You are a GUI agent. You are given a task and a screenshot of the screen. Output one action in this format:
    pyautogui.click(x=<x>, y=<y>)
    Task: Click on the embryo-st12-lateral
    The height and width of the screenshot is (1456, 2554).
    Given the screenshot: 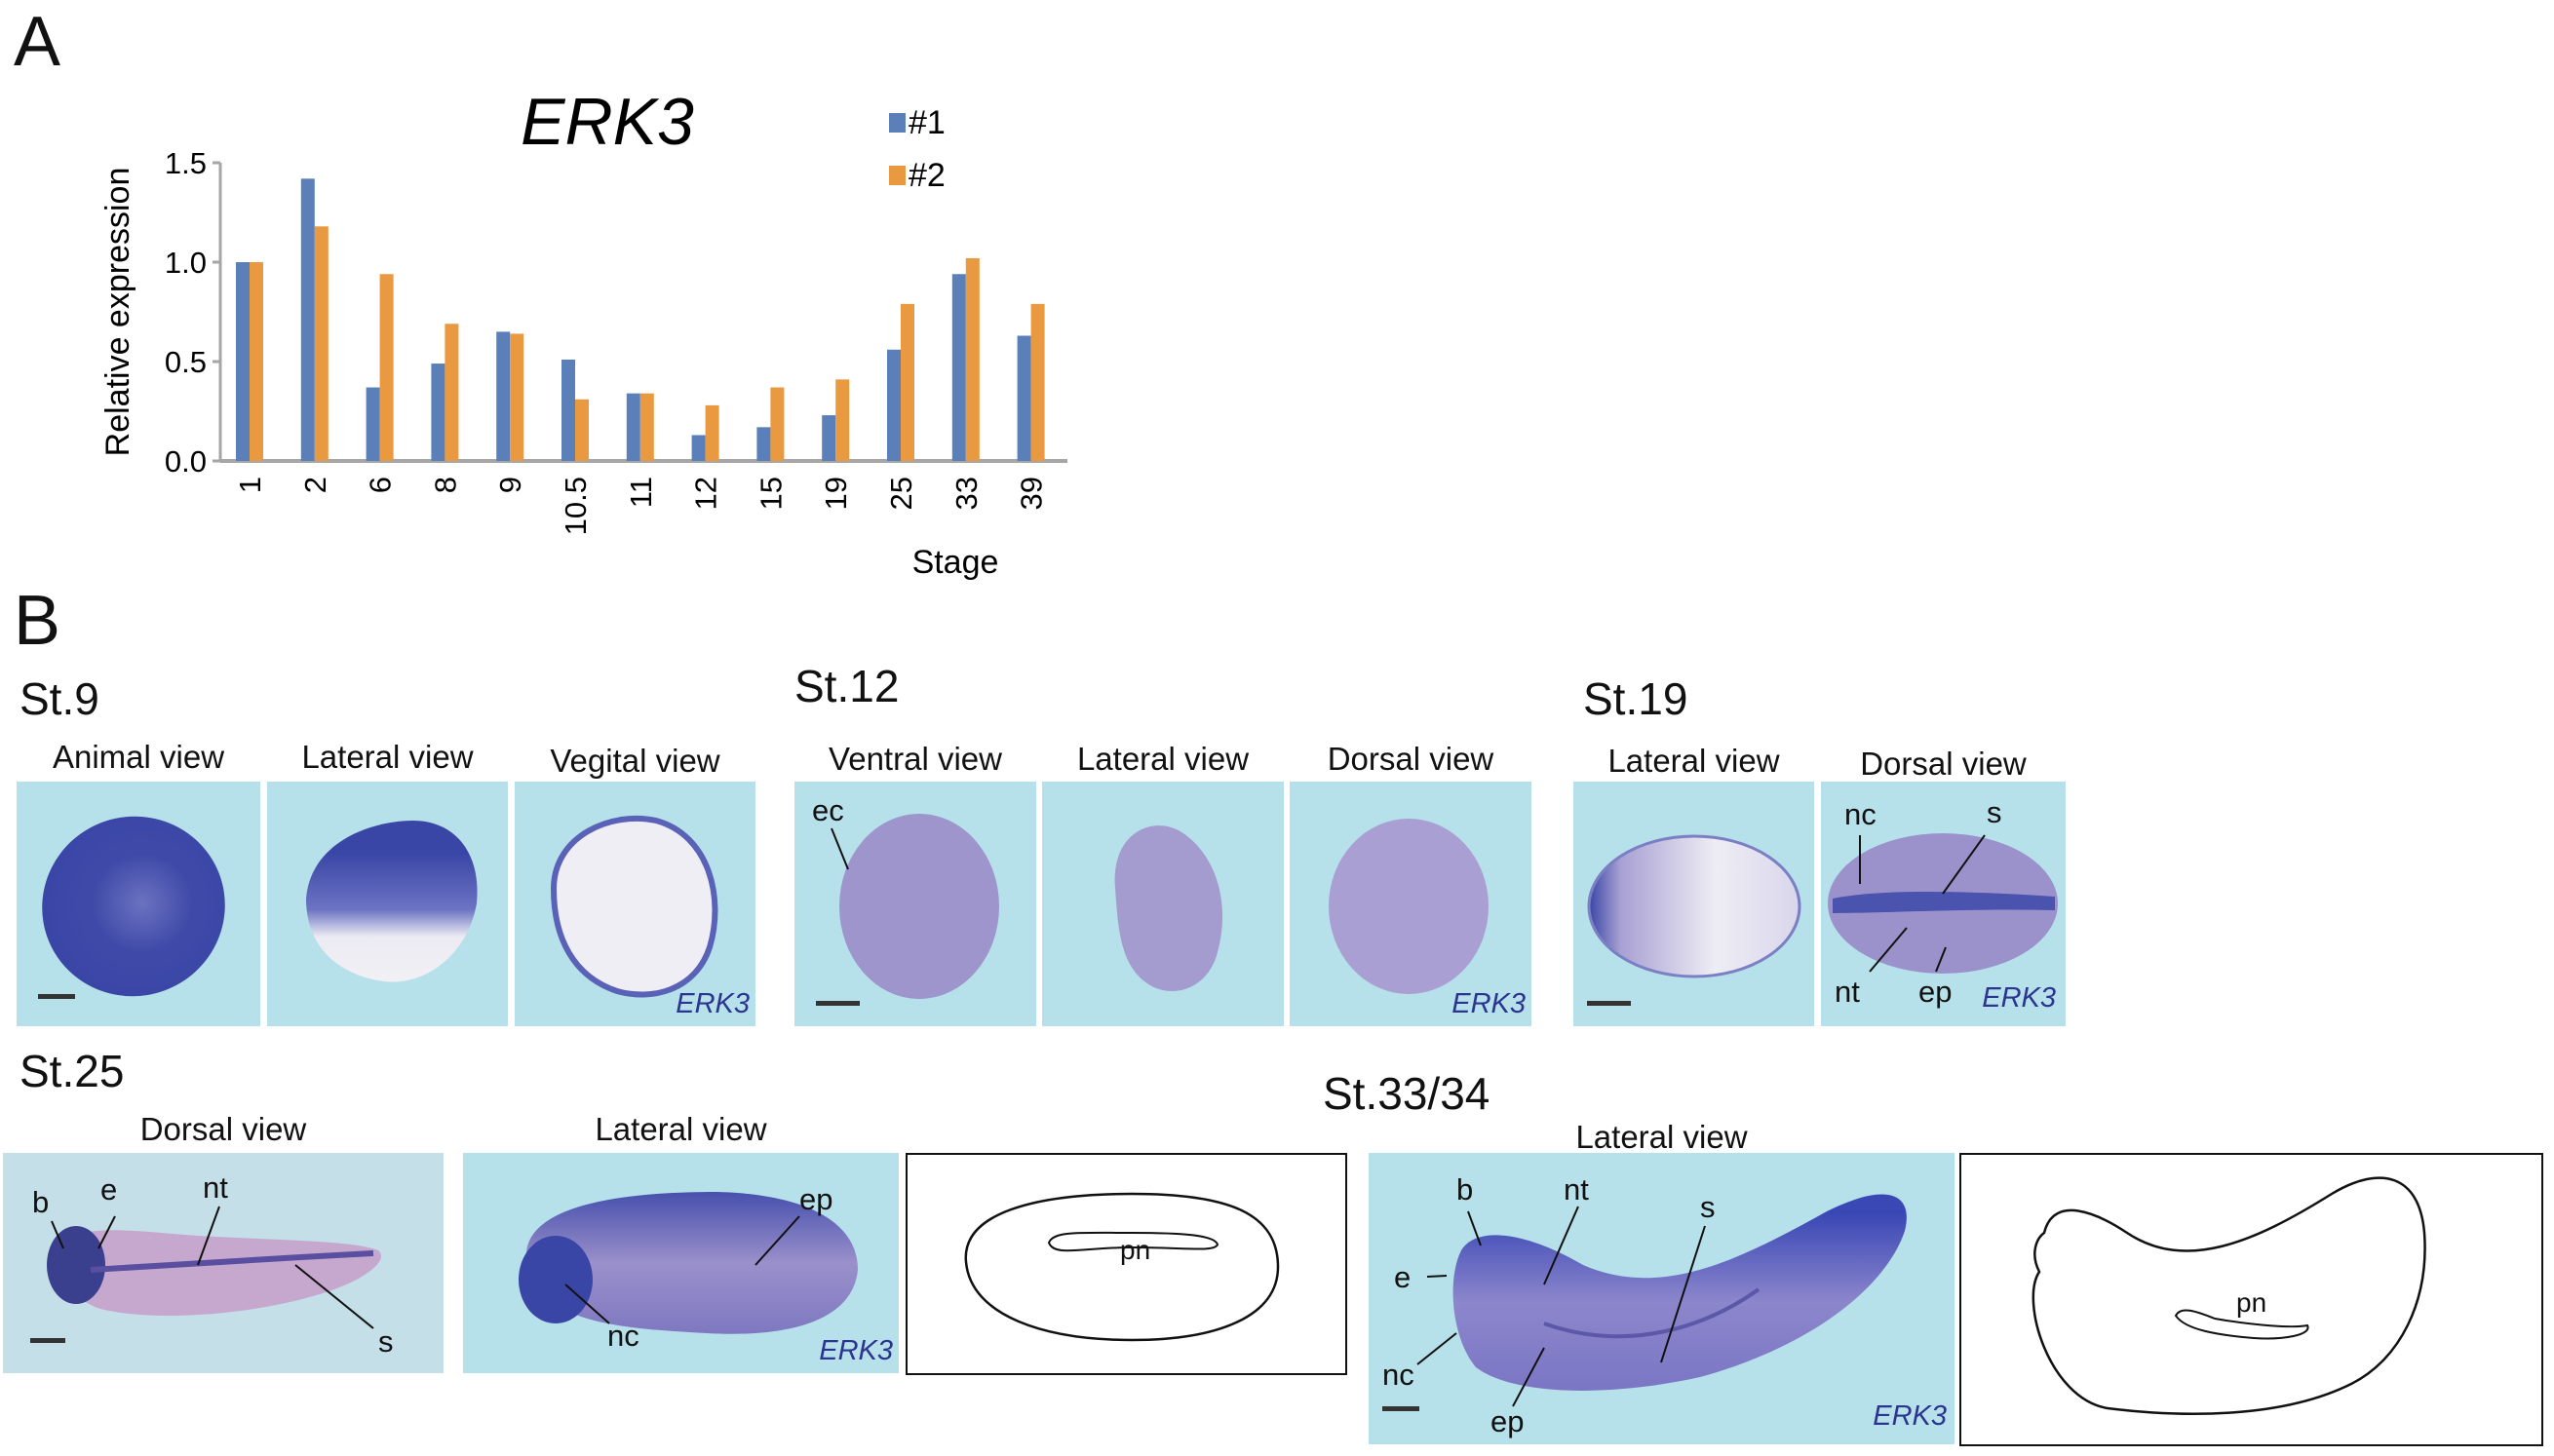 What is the action you would take?
    pyautogui.click(x=1168, y=908)
    